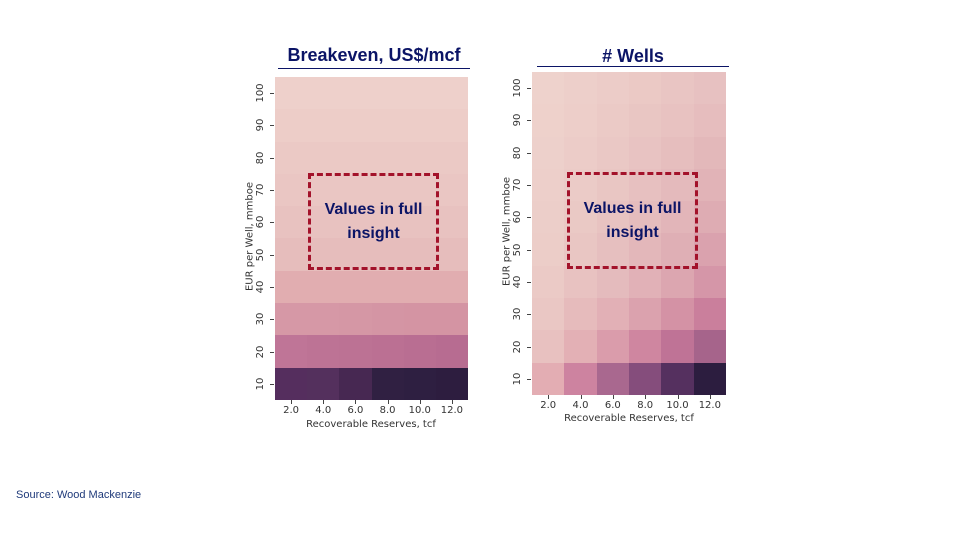  Describe the element at coordinates (632, 220) in the screenshot. I see `wells-hidden-values-box: Values in full insight` at that location.